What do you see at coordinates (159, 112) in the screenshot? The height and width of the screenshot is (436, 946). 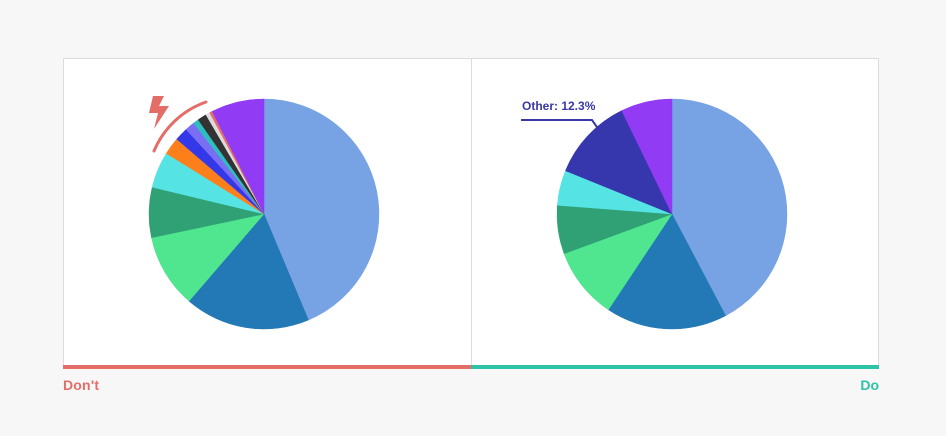 I see `lightning-bolt-icon` at bounding box center [159, 112].